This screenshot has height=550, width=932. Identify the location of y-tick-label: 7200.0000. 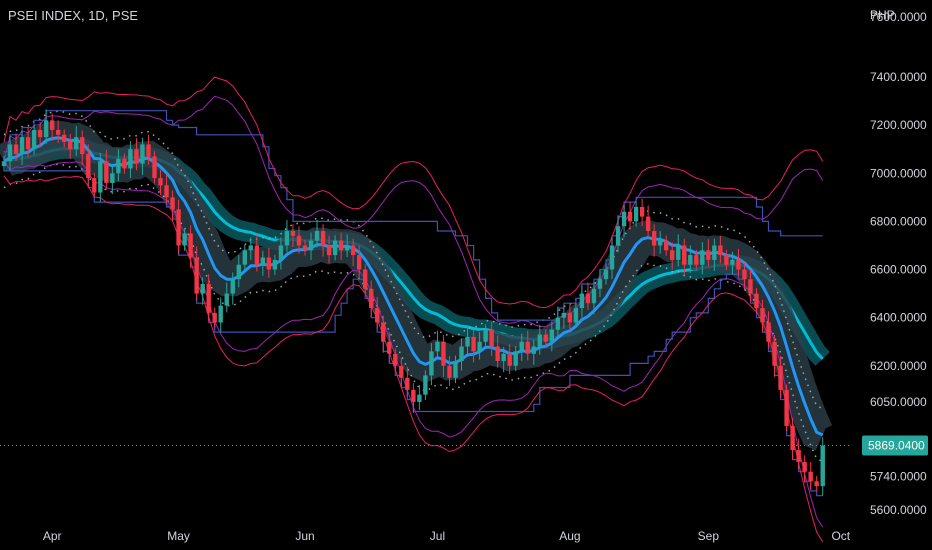
(898, 125).